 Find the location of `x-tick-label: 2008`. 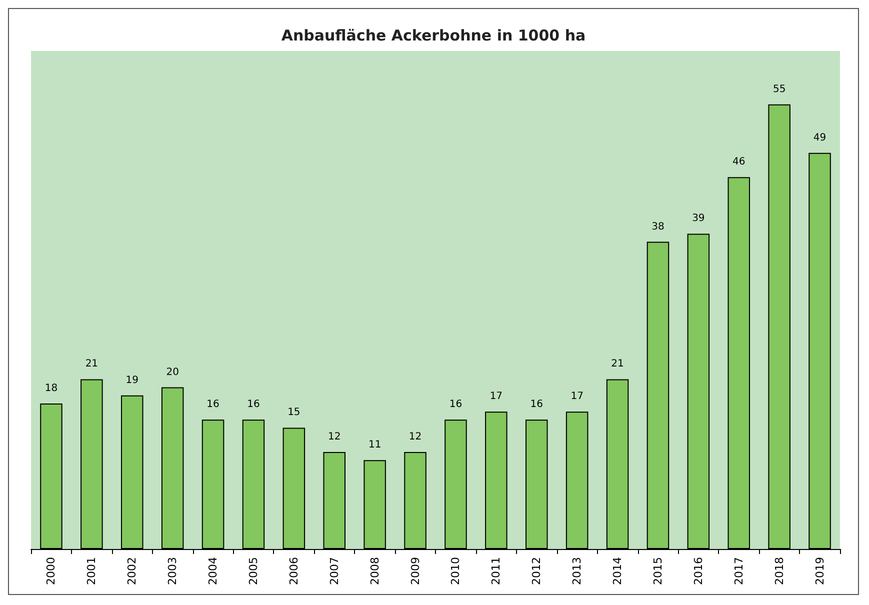

x-tick-label: 2008 is located at coordinates (375, 571).